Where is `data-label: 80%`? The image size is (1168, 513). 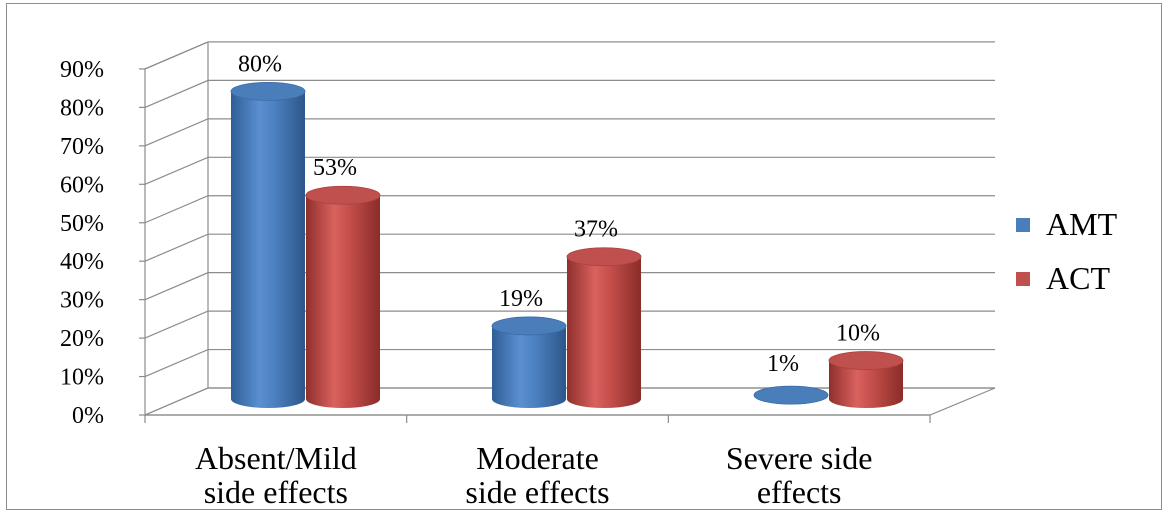
data-label: 80% is located at coordinates (260, 64).